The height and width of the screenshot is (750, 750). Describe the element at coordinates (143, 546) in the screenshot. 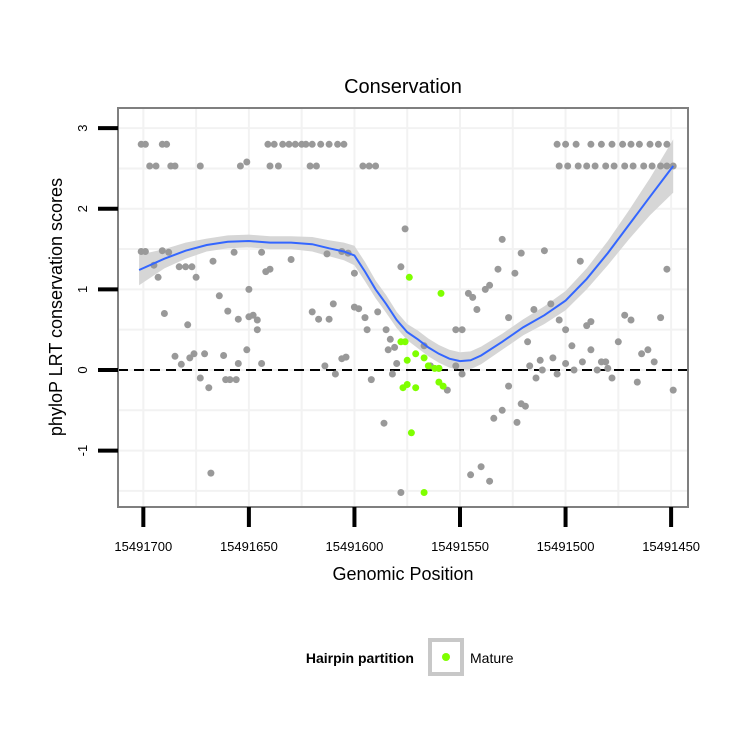

I see `x-tick-label: 15491700` at that location.